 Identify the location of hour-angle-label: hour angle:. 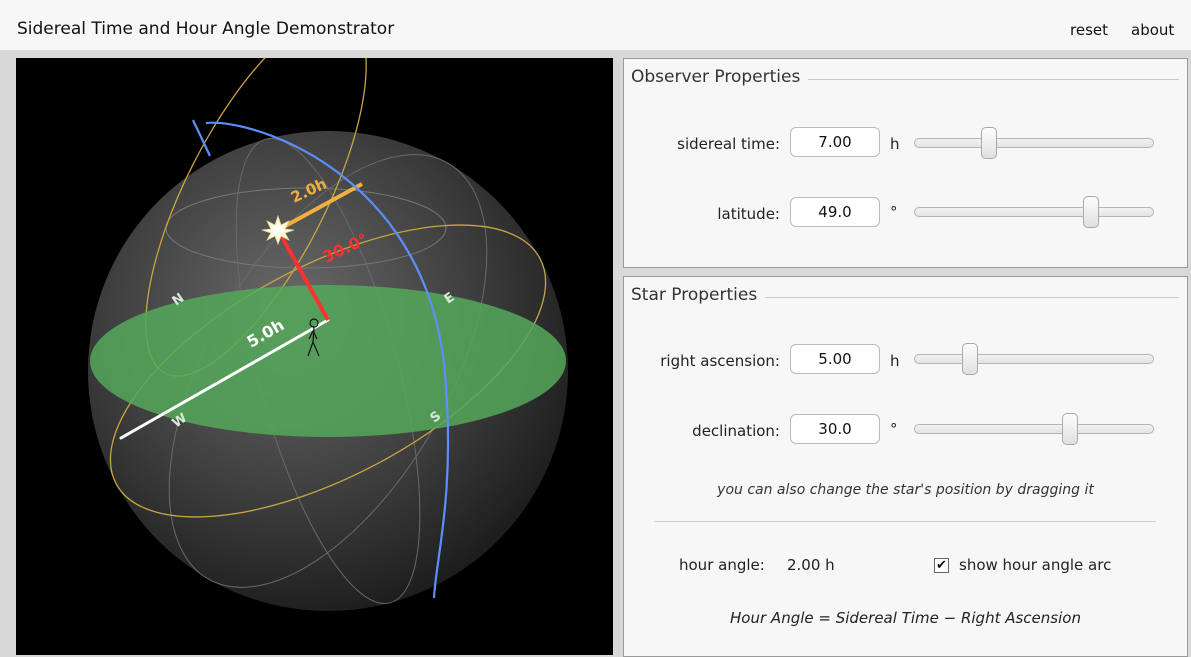
(722, 565).